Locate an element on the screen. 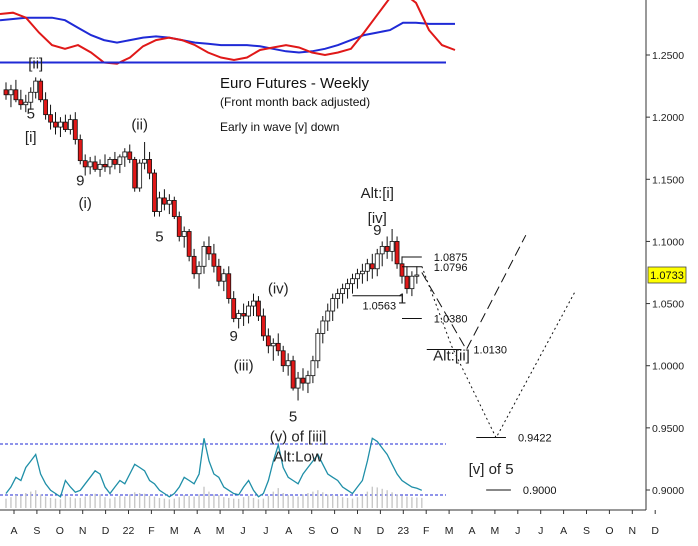 The height and width of the screenshot is (546, 698). dotted-projection is located at coordinates (498, 352).